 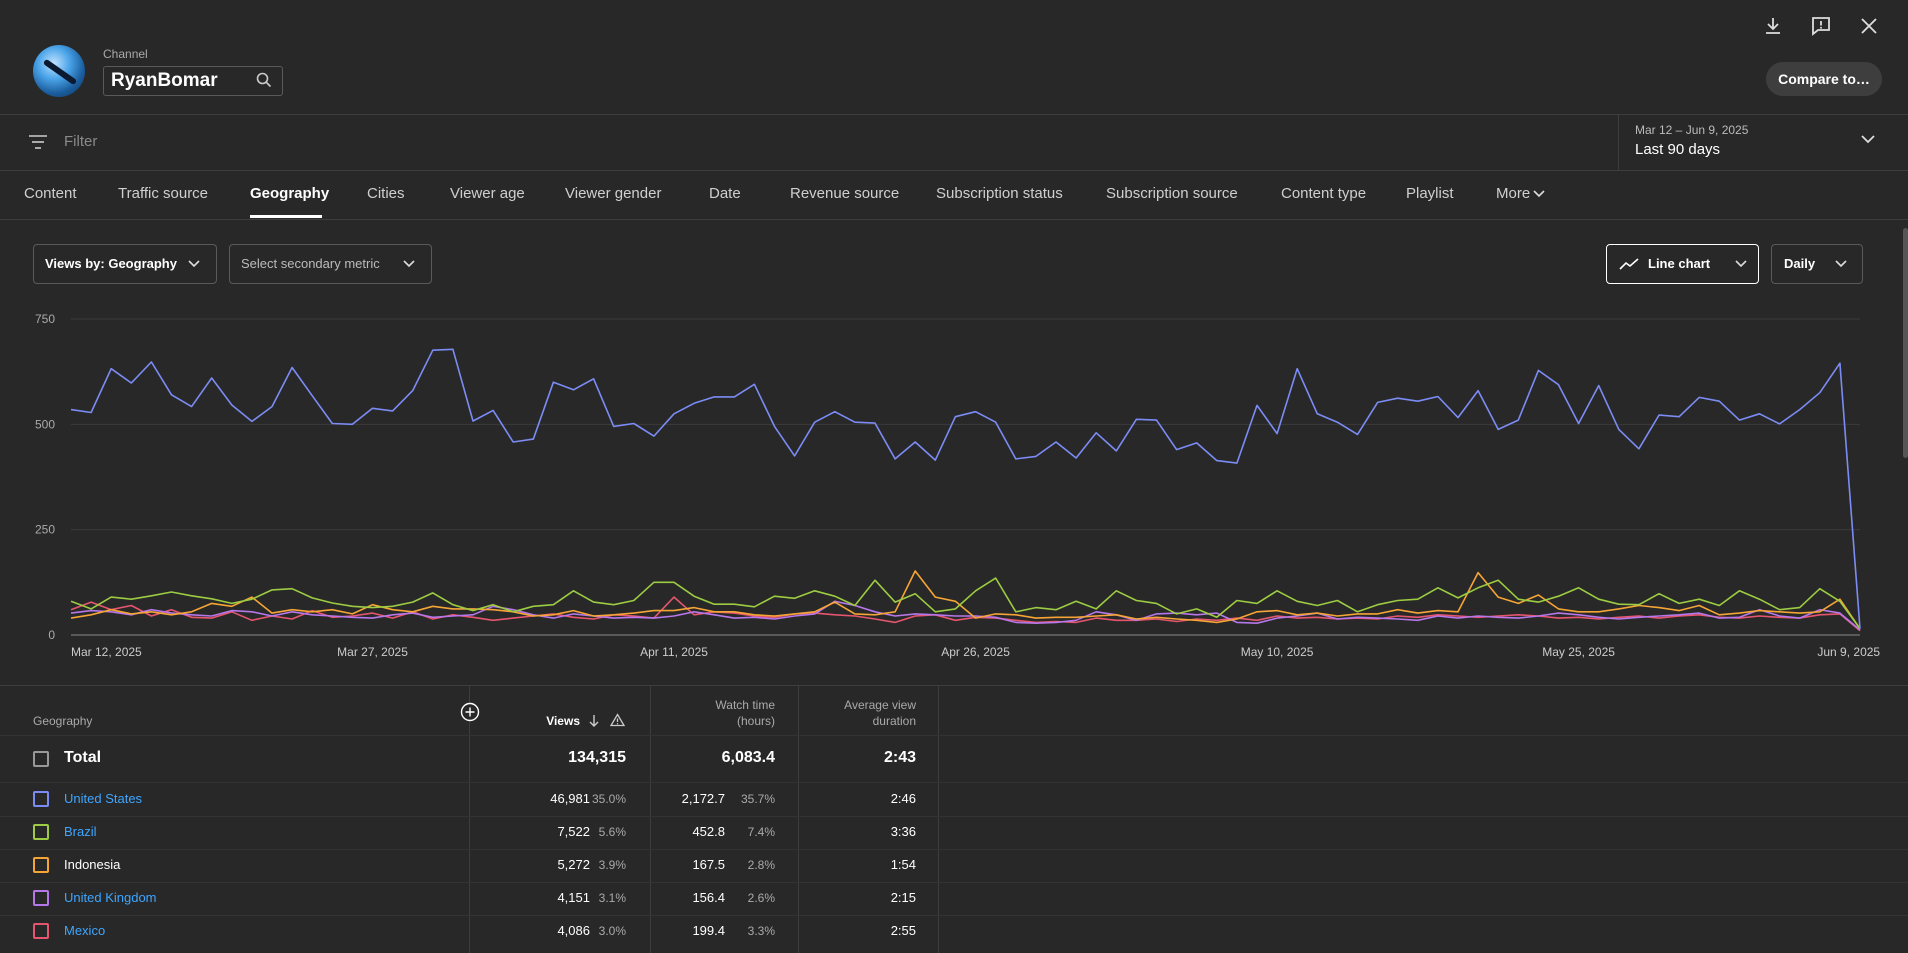 What do you see at coordinates (1773, 26) in the screenshot?
I see `download-icon` at bounding box center [1773, 26].